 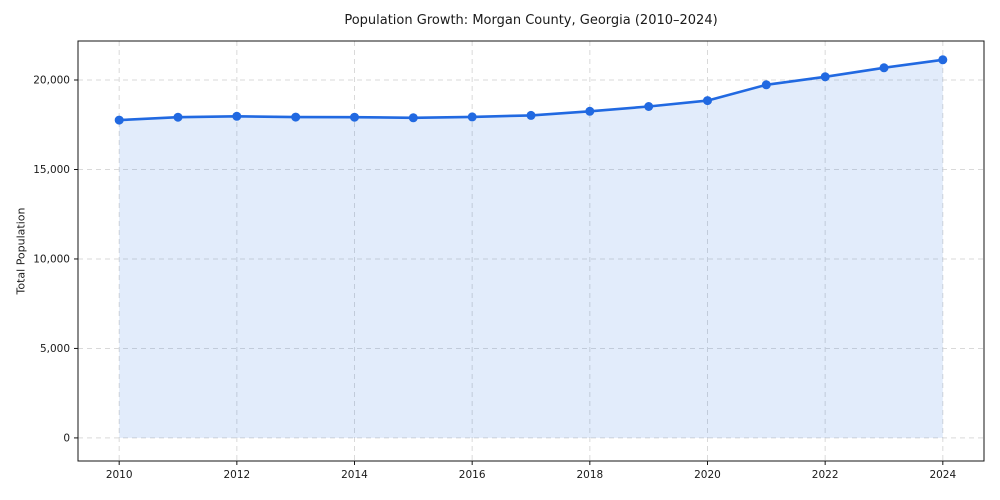 I want to click on x-tick-label: 2018, so click(x=589, y=475).